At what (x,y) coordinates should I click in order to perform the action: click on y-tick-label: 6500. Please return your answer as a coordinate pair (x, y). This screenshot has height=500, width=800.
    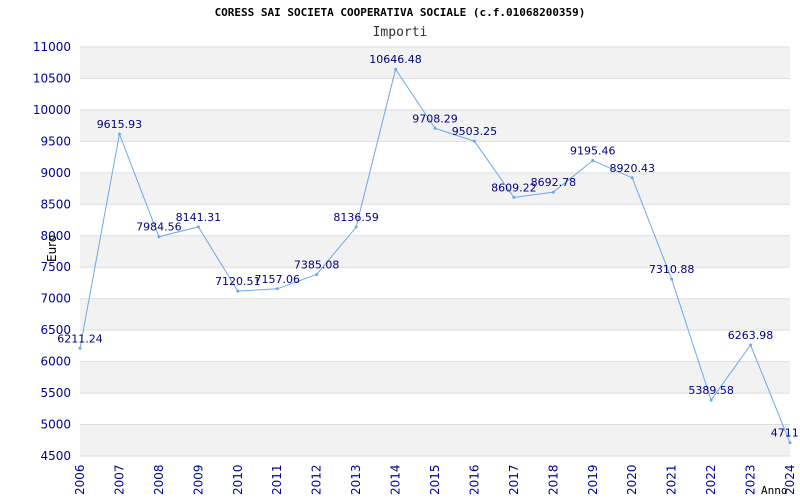
    Looking at the image, I should click on (55, 330).